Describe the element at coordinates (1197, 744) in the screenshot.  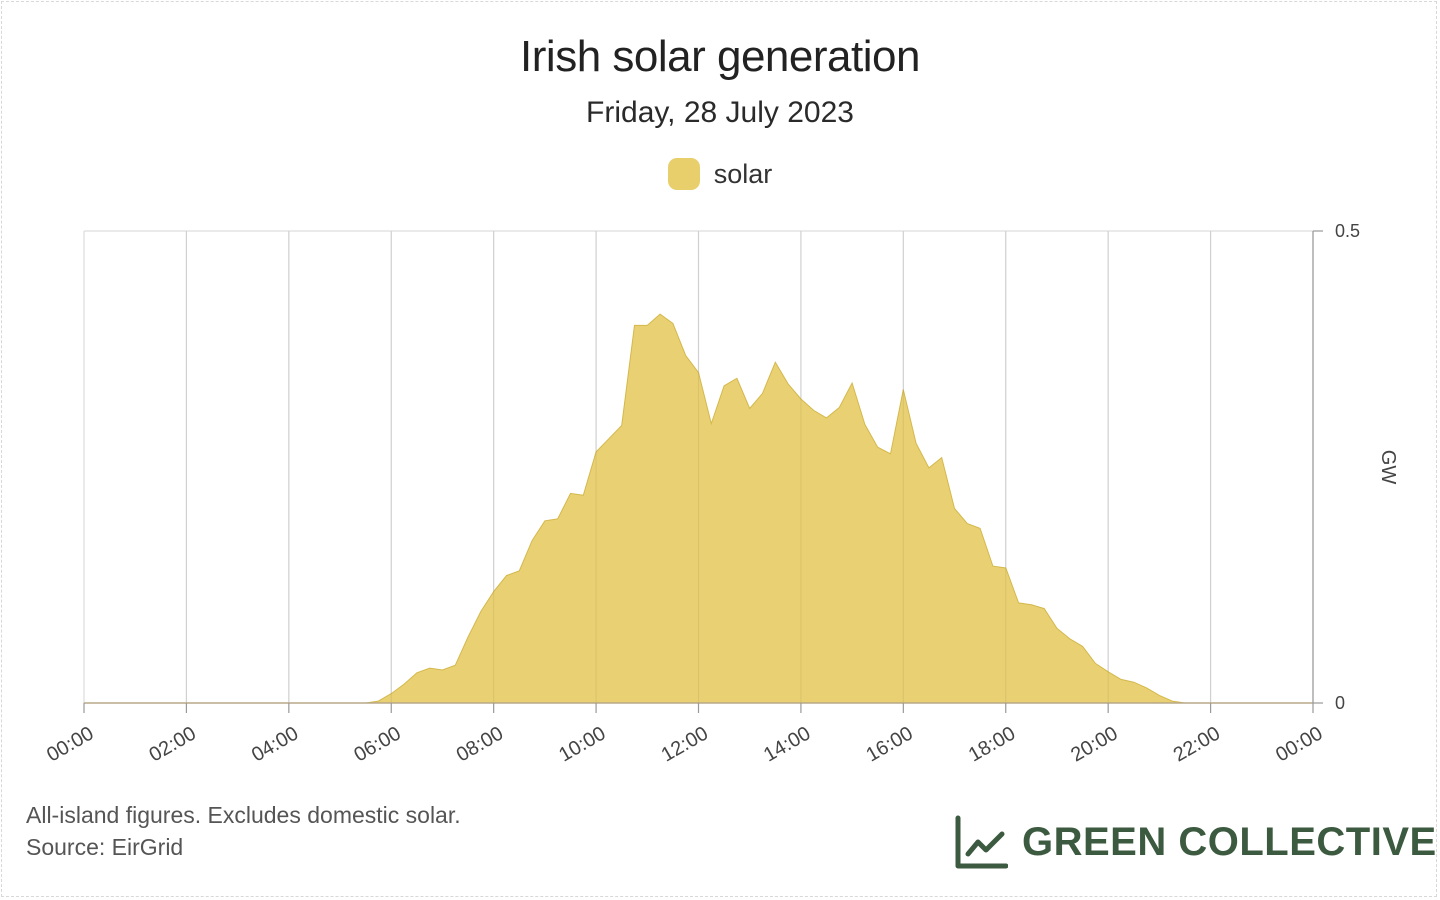
I see `x-tick-label: 22:00` at that location.